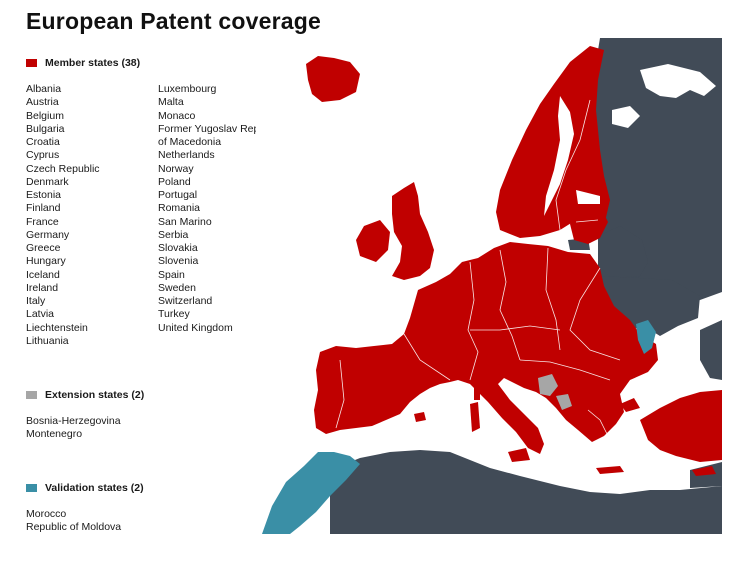  Describe the element at coordinates (40, 314) in the screenshot. I see `country-list-item: Latvia` at that location.